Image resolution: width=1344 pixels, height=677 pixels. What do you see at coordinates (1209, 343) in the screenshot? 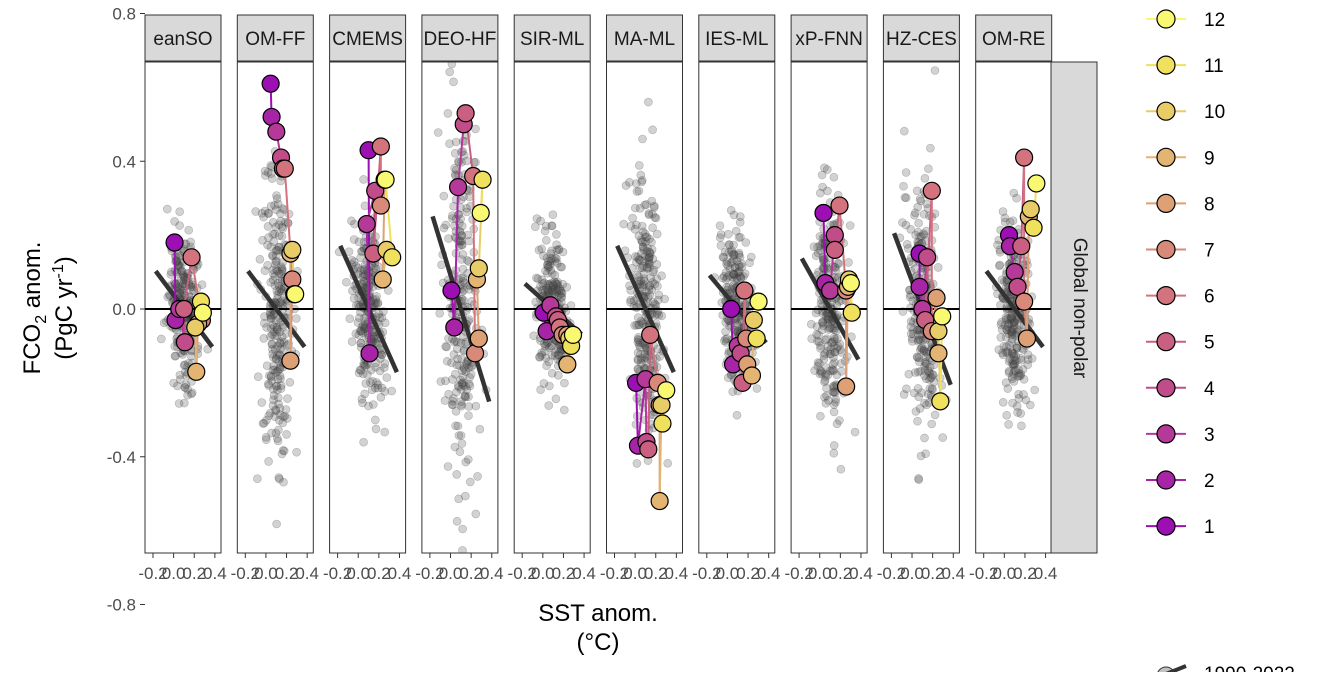
I see `legend-label: 5` at bounding box center [1209, 343].